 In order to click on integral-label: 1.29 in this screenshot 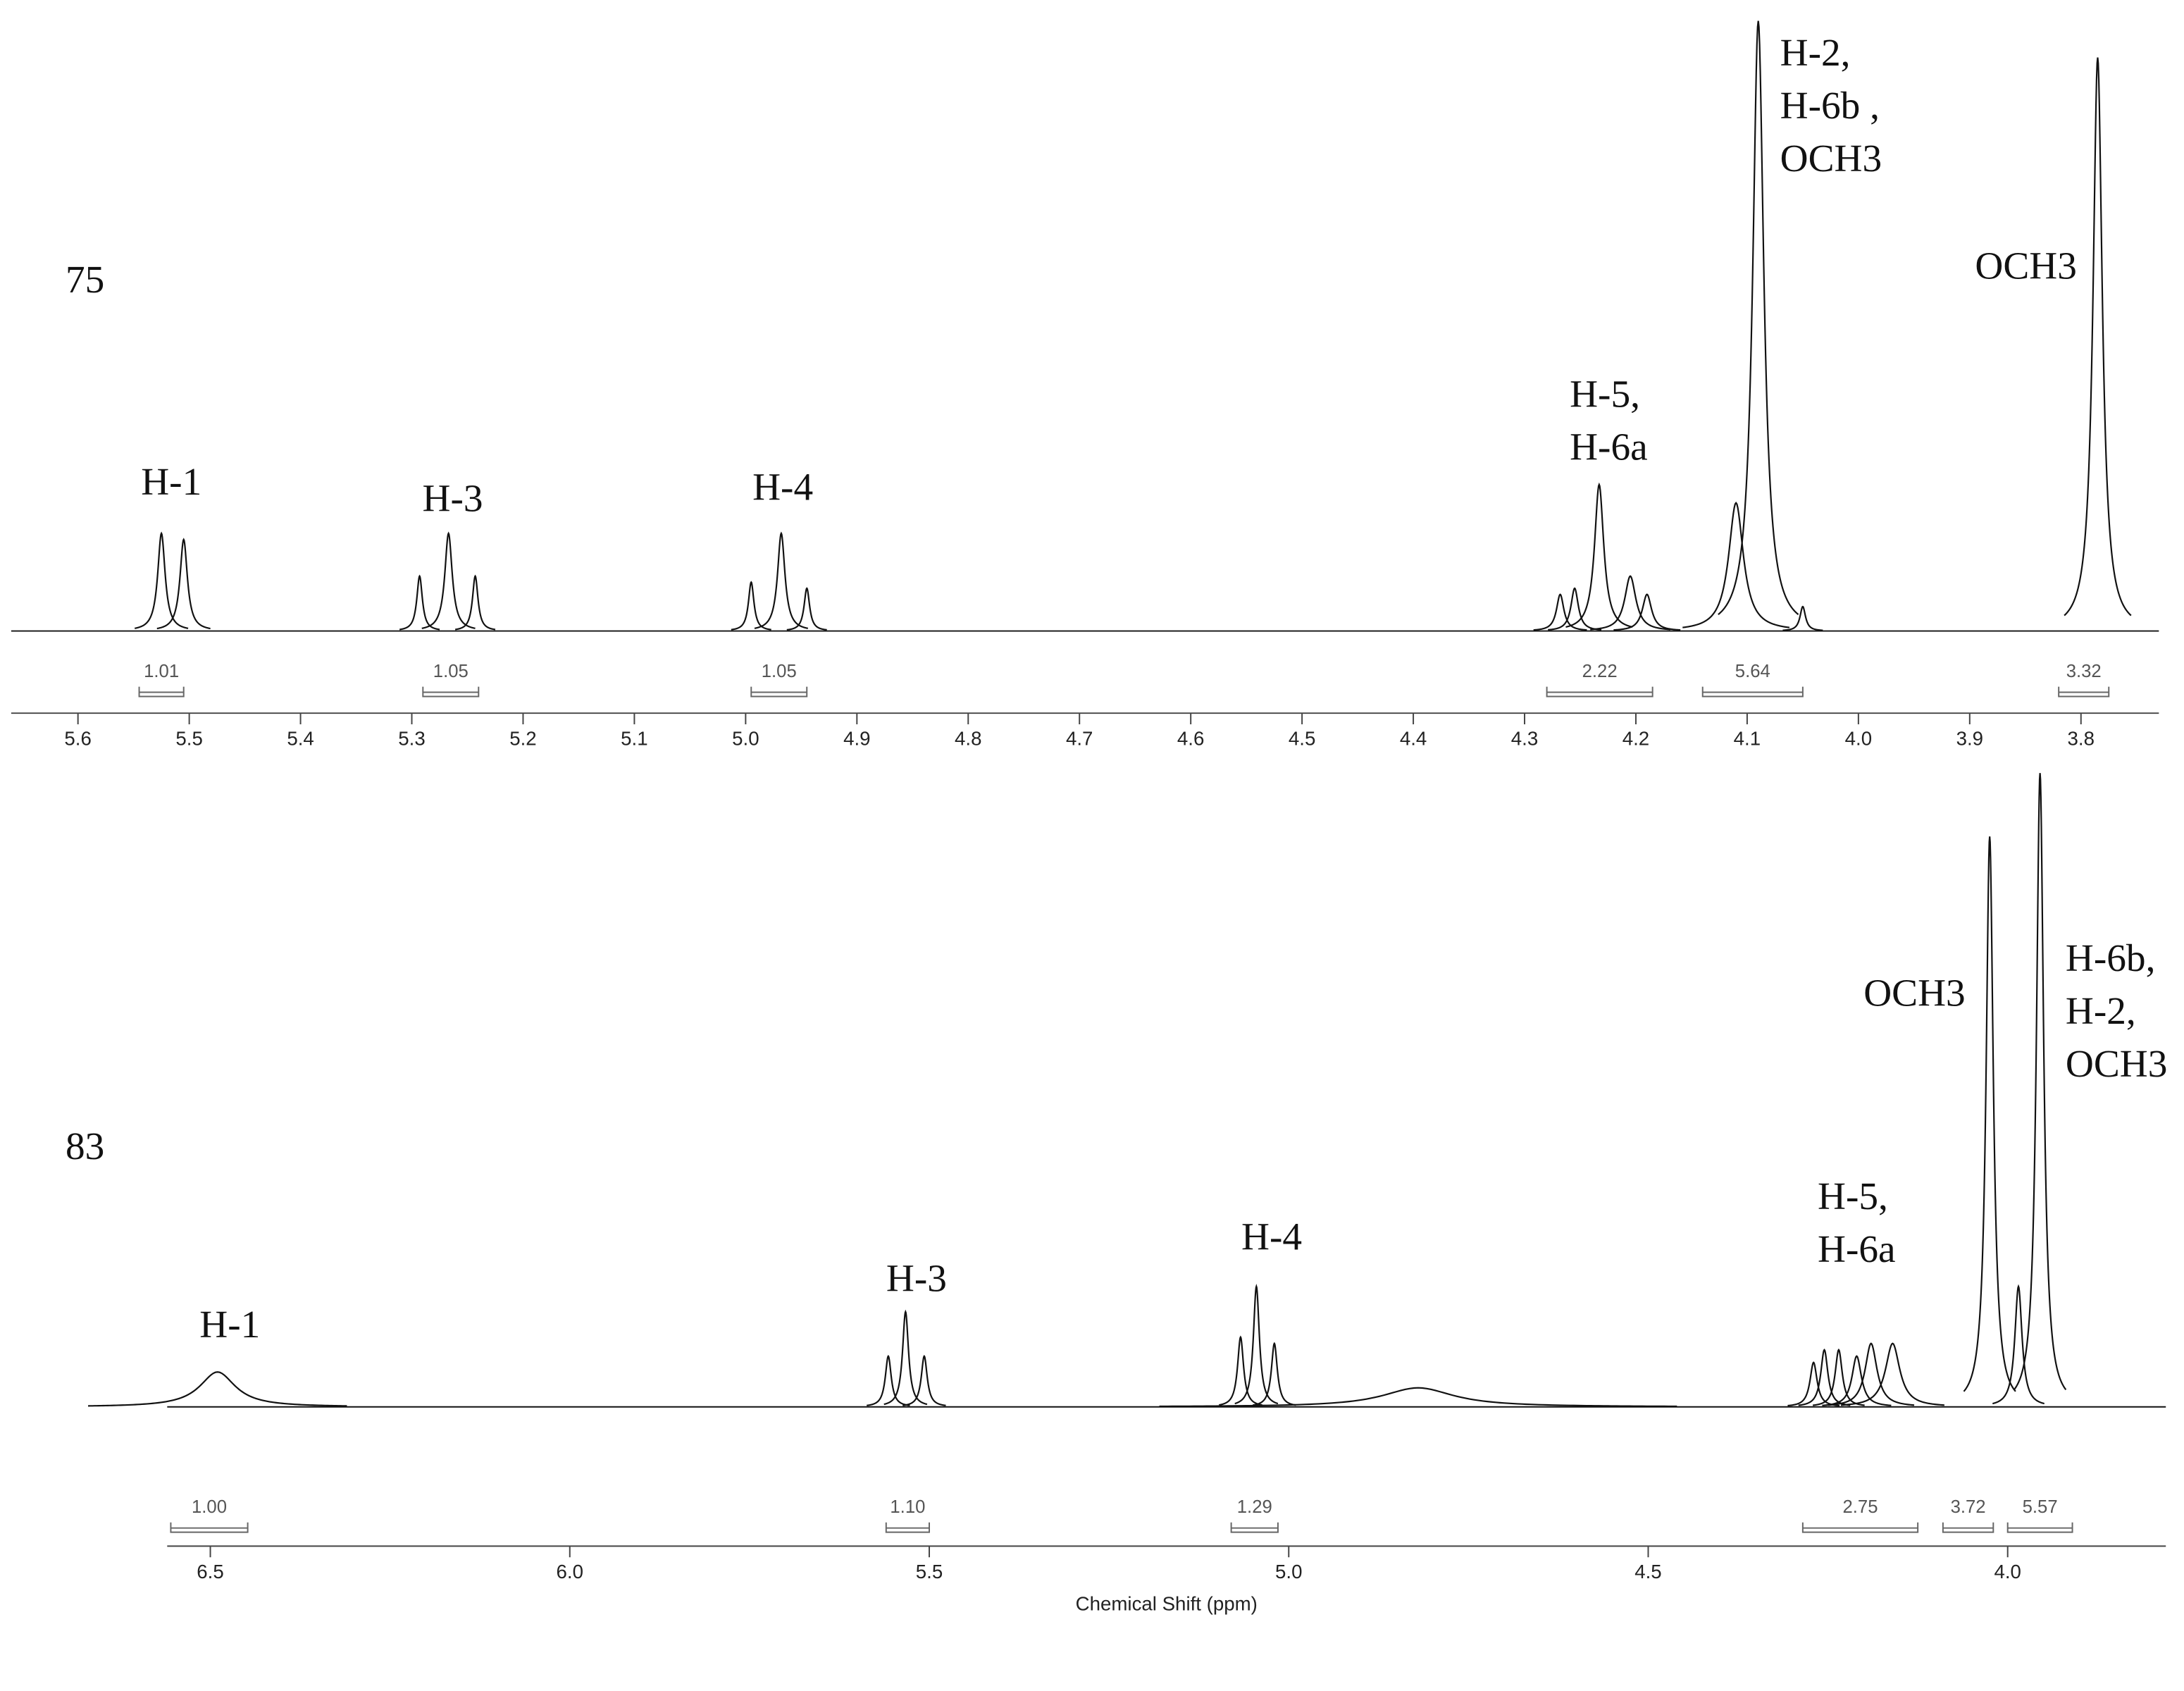, I will do `click(1254, 1507)`.